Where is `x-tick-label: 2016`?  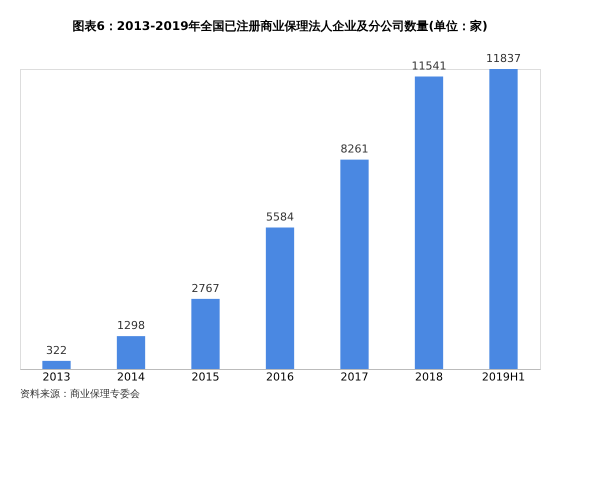 x-tick-label: 2016 is located at coordinates (280, 377).